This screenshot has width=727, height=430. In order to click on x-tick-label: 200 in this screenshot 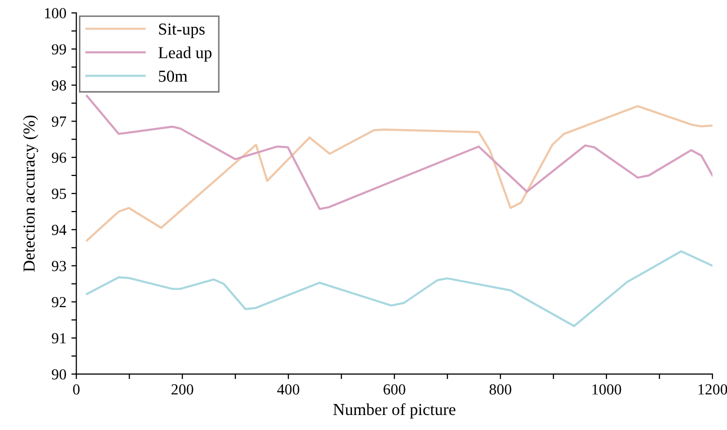, I will do `click(183, 389)`.